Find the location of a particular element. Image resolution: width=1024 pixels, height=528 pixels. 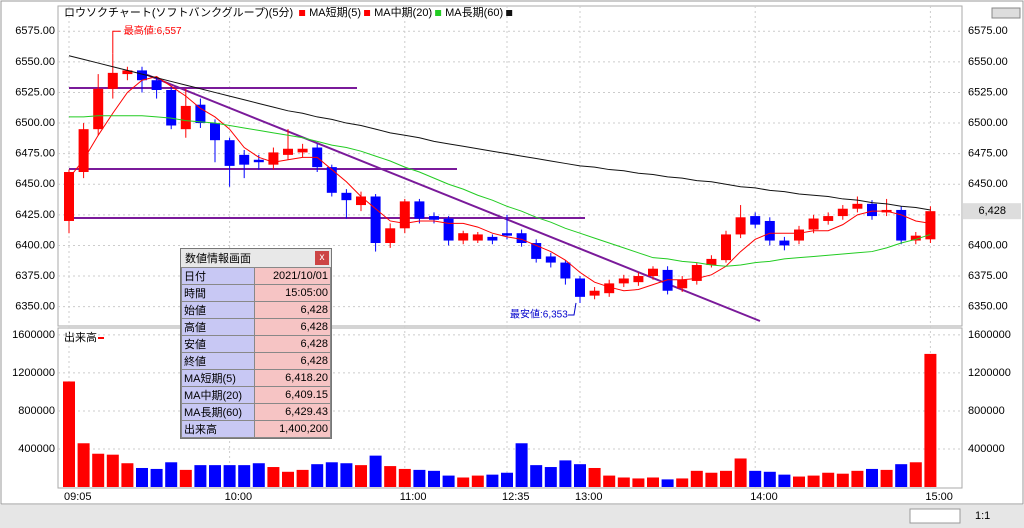

y2-tick-label: 6475.00 is located at coordinates (988, 154).